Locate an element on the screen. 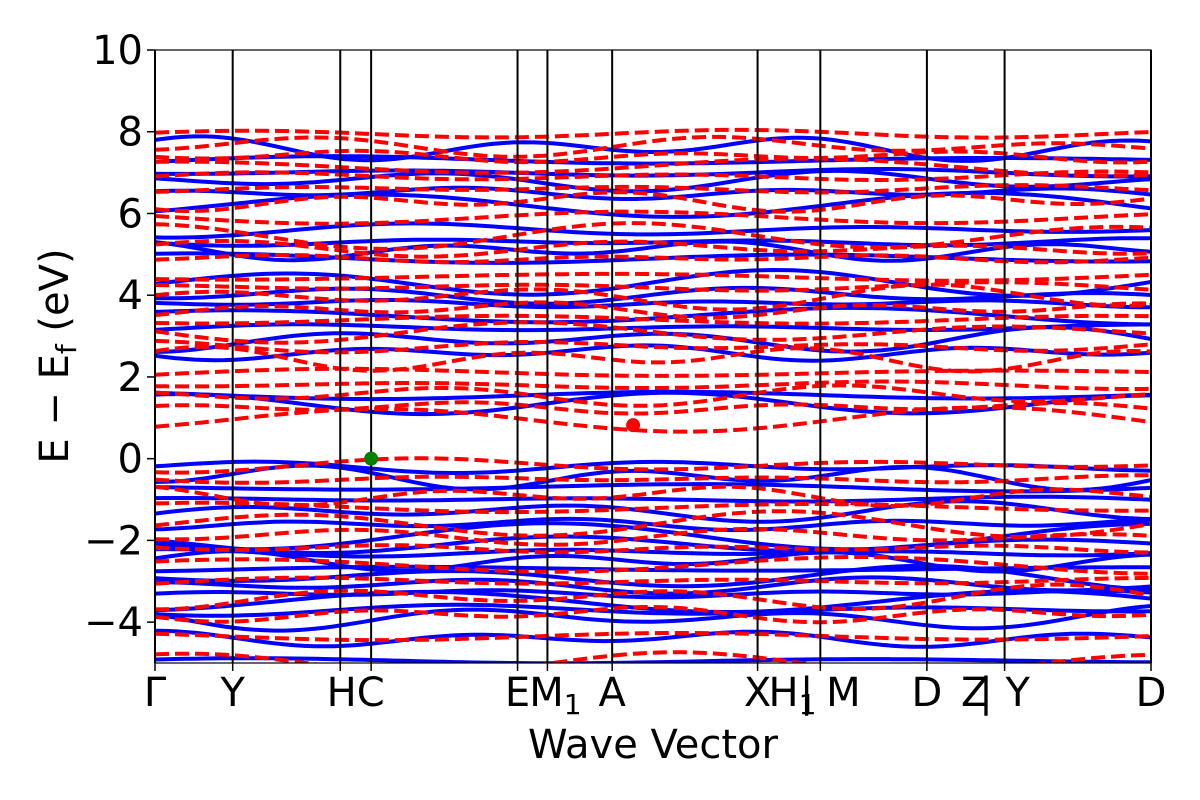  y-axis: −4 −2 0 2 4 6 8 10 is located at coordinates (119, 337).